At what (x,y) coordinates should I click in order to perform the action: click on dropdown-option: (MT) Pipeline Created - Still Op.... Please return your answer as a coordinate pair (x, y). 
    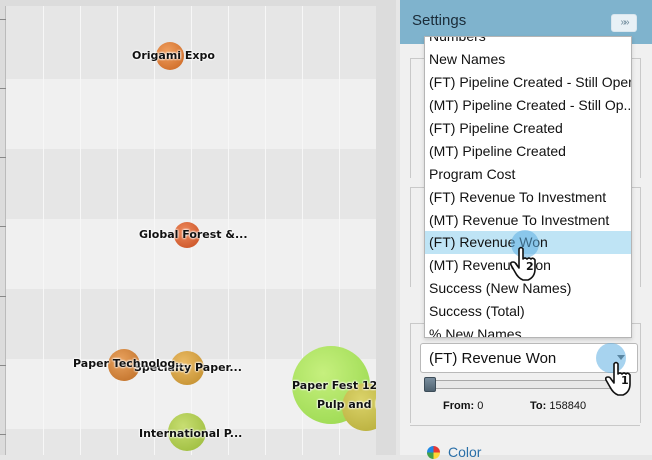
    Looking at the image, I should click on (530, 105).